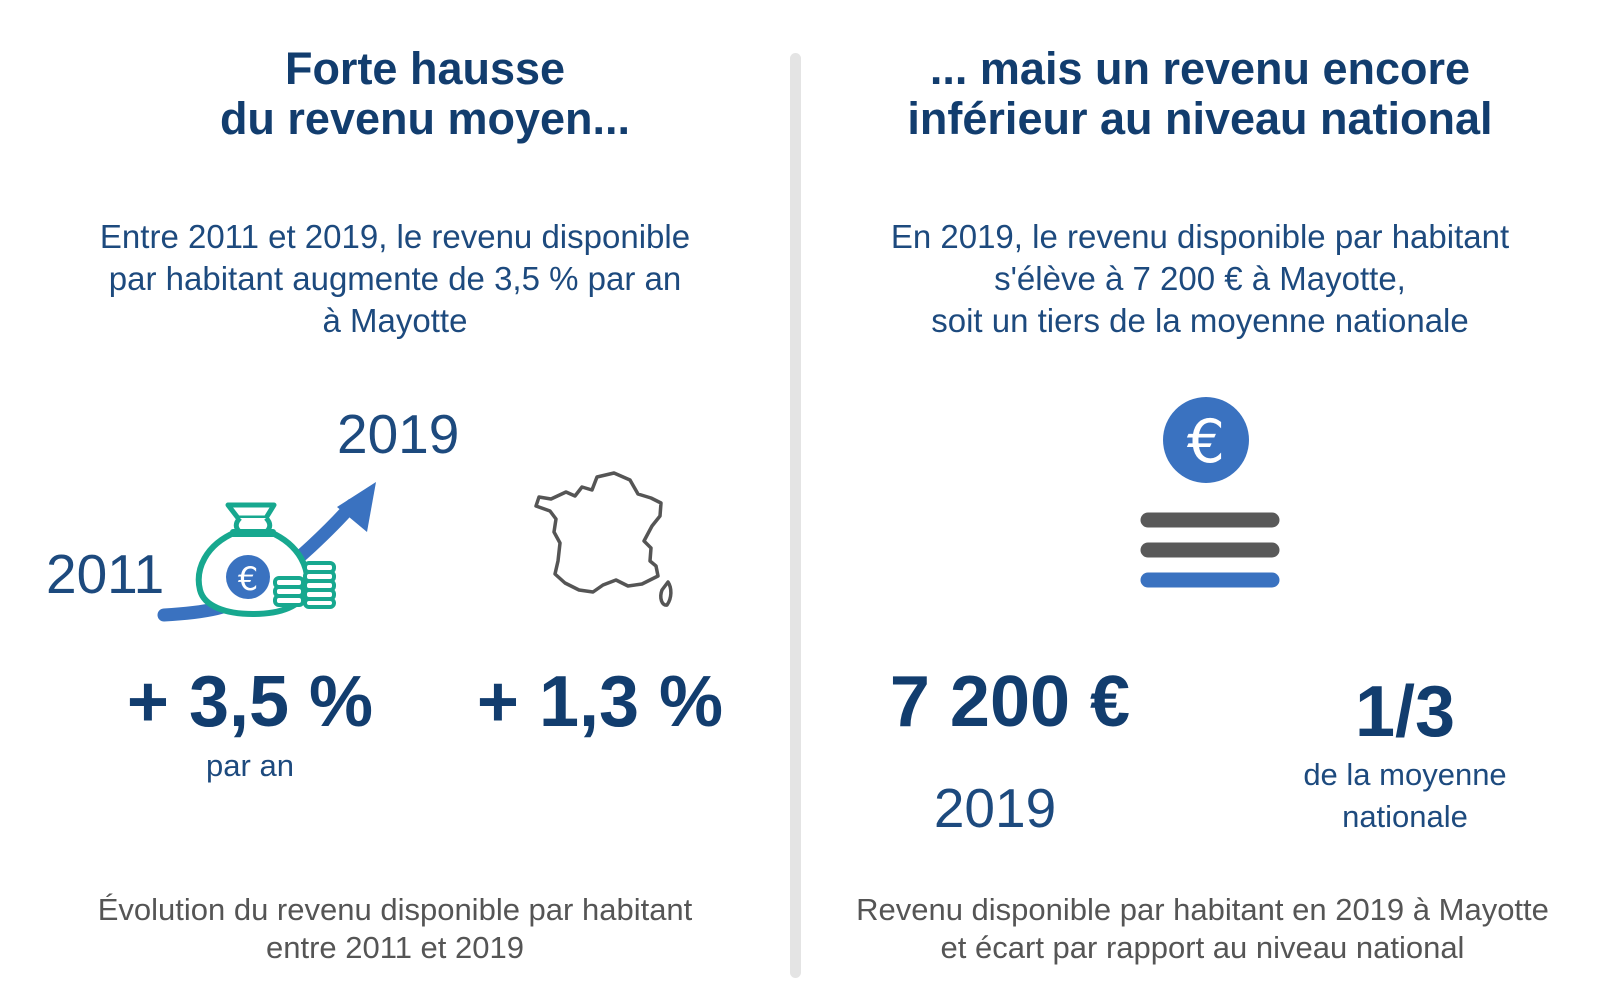 Image resolution: width=1607 pixels, height=993 pixels. Describe the element at coordinates (250, 765) in the screenshot. I see `mayotte-growth-unit: par an` at that location.